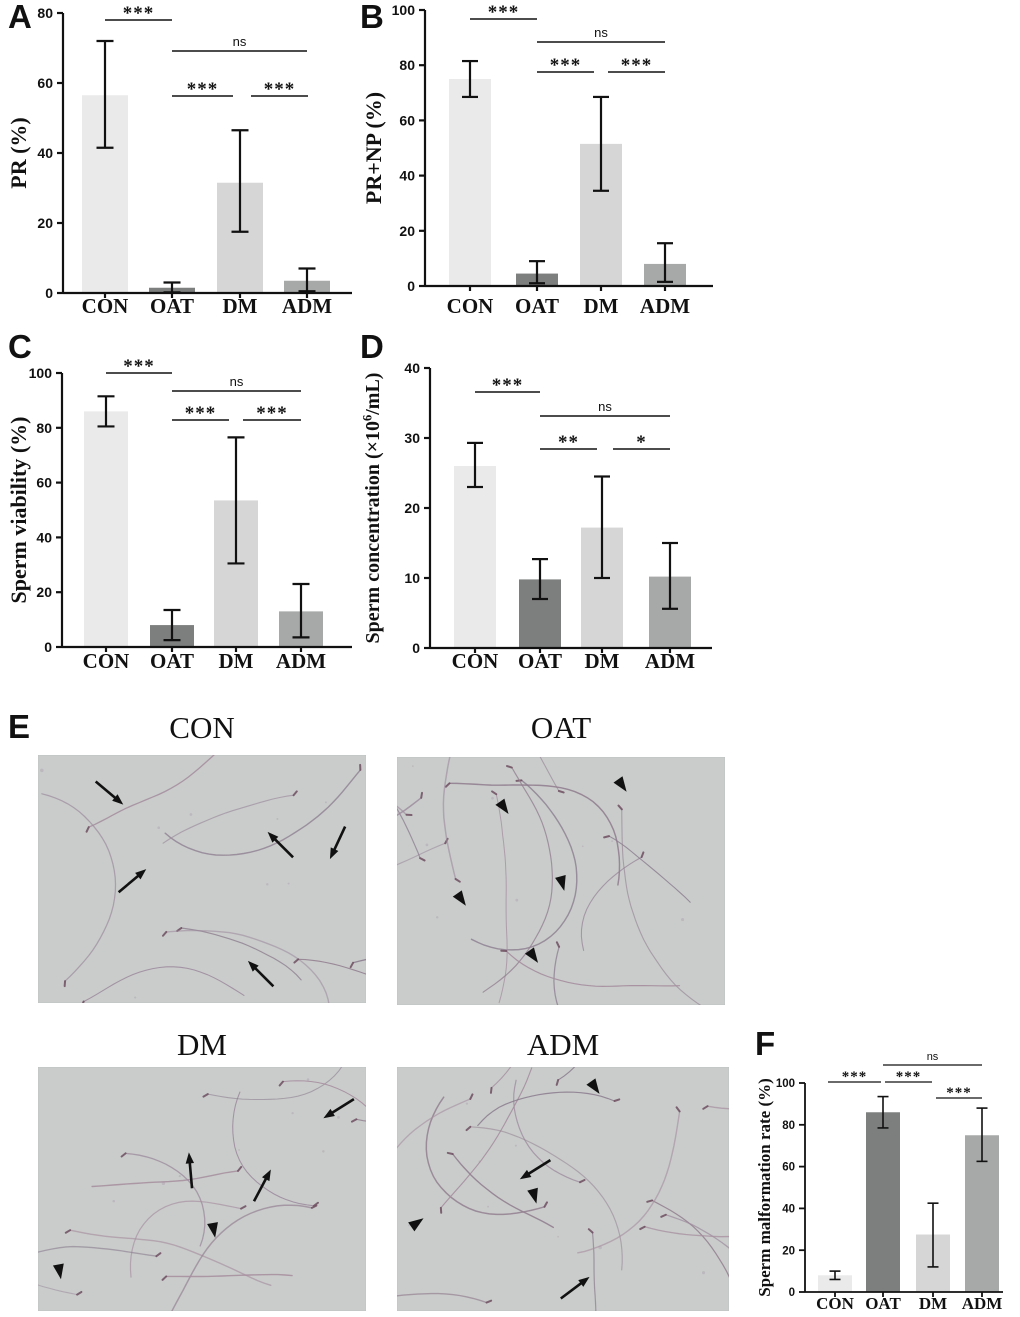  I want to click on micrograph-label-DM: DM, so click(202, 1044).